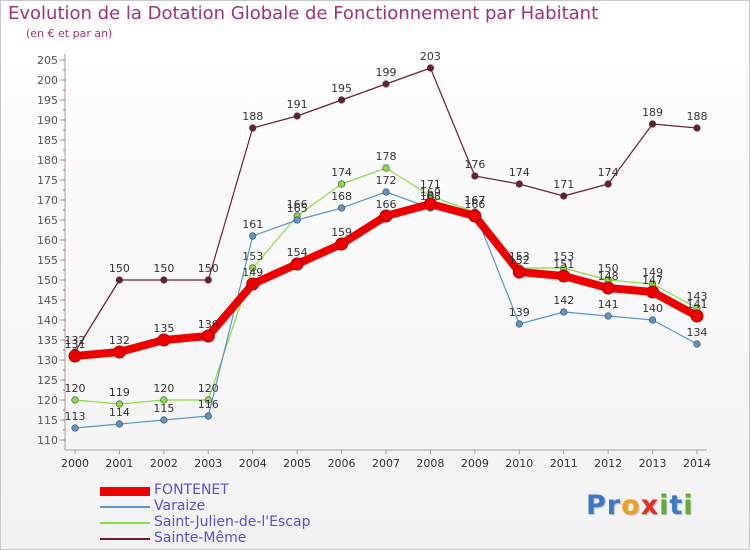  Describe the element at coordinates (125, 523) in the screenshot. I see `legend-swatch-saint-julien` at that location.